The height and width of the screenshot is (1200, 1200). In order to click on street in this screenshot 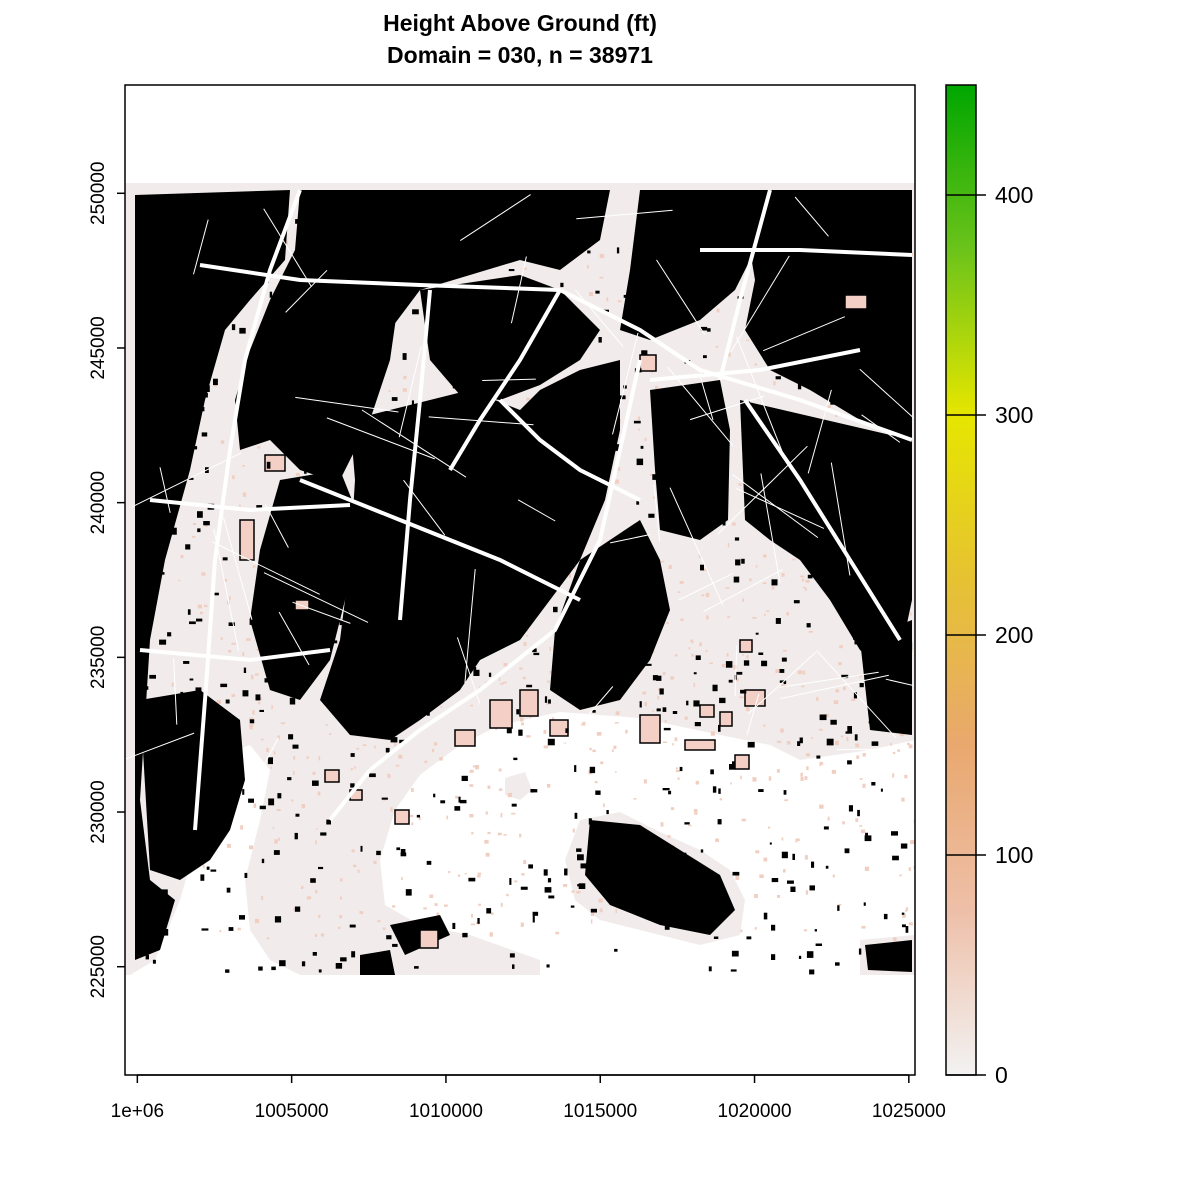, I will do `click(569, 450)`.